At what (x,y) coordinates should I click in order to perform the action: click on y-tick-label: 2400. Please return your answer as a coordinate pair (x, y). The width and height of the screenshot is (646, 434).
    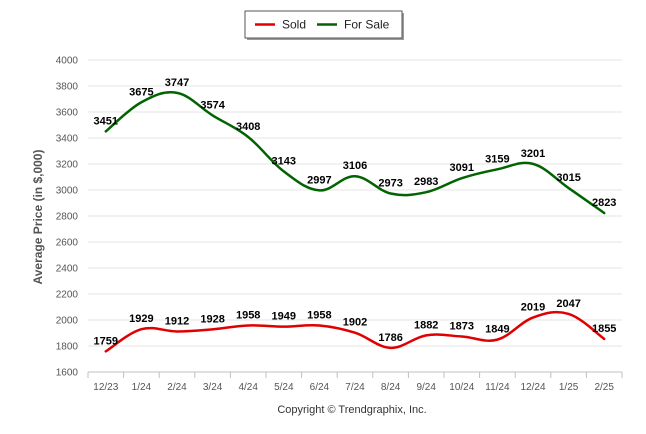
    Looking at the image, I should click on (67, 269).